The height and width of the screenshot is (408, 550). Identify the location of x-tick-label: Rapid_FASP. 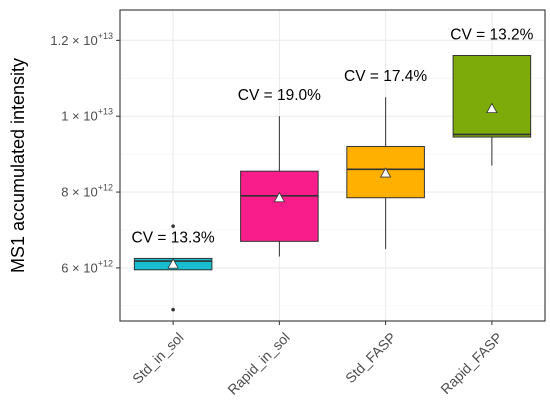
(471, 363).